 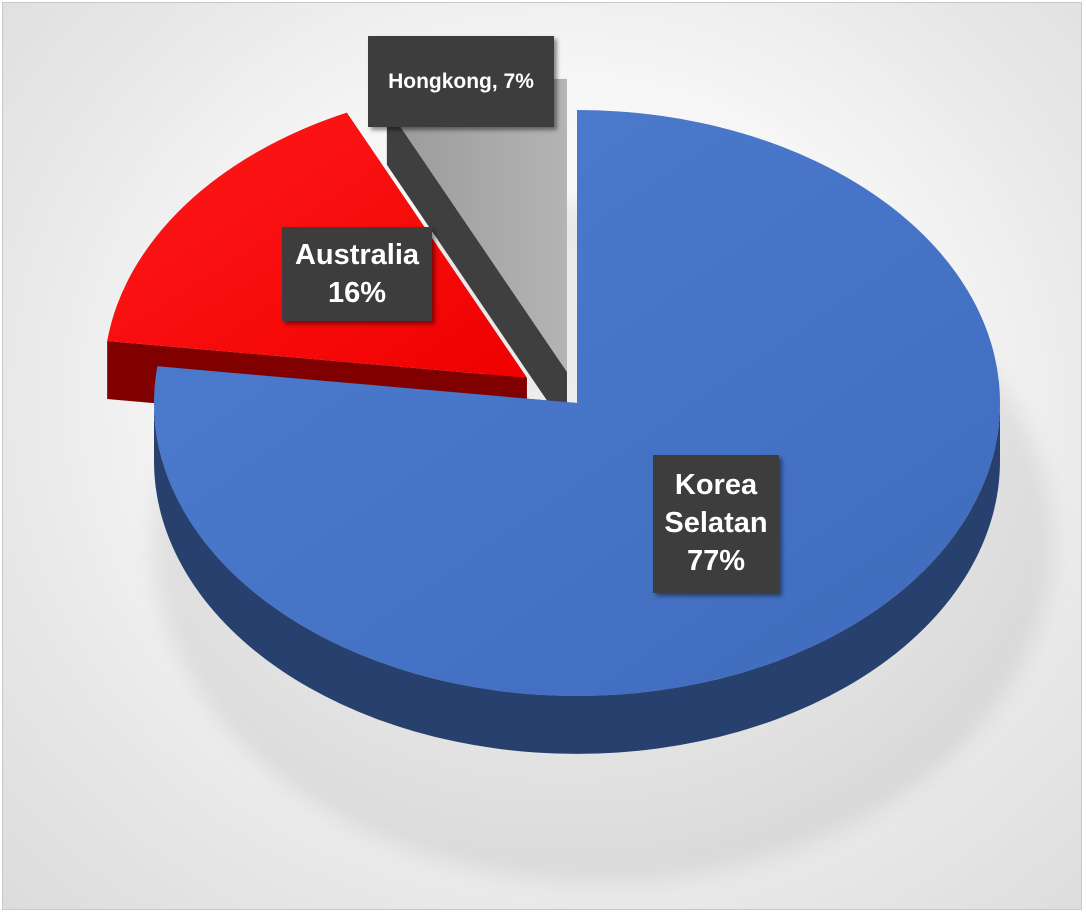 What do you see at coordinates (476, 225) in the screenshot?
I see `pie-slice-hongkong-top` at bounding box center [476, 225].